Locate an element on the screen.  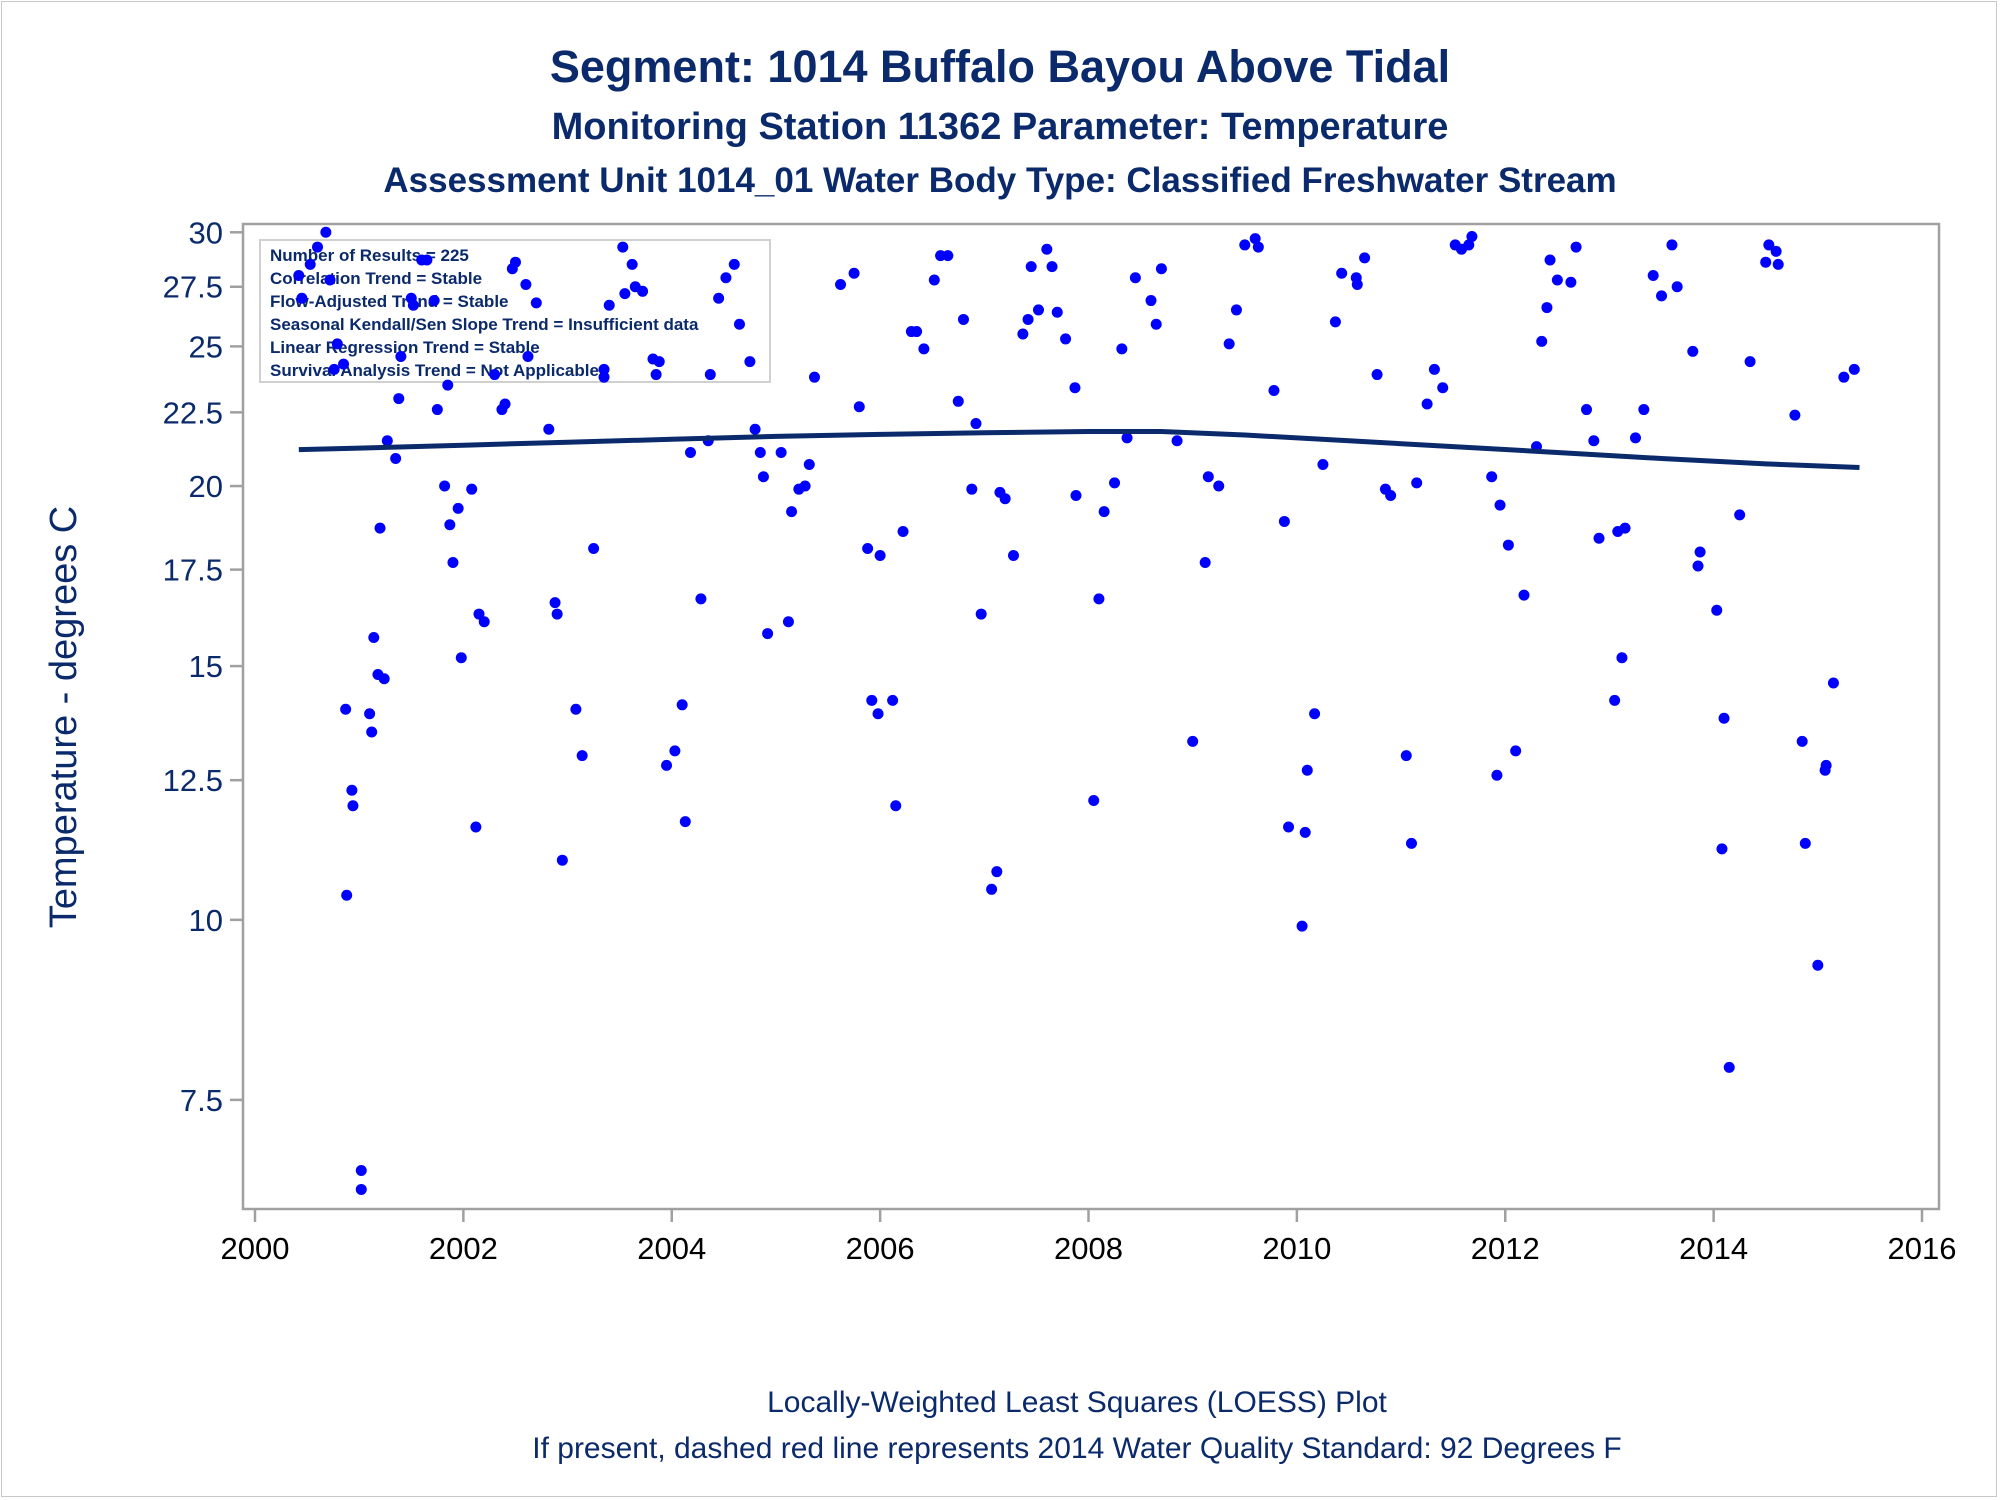
x-tick-label: 2004 is located at coordinates (671, 1248).